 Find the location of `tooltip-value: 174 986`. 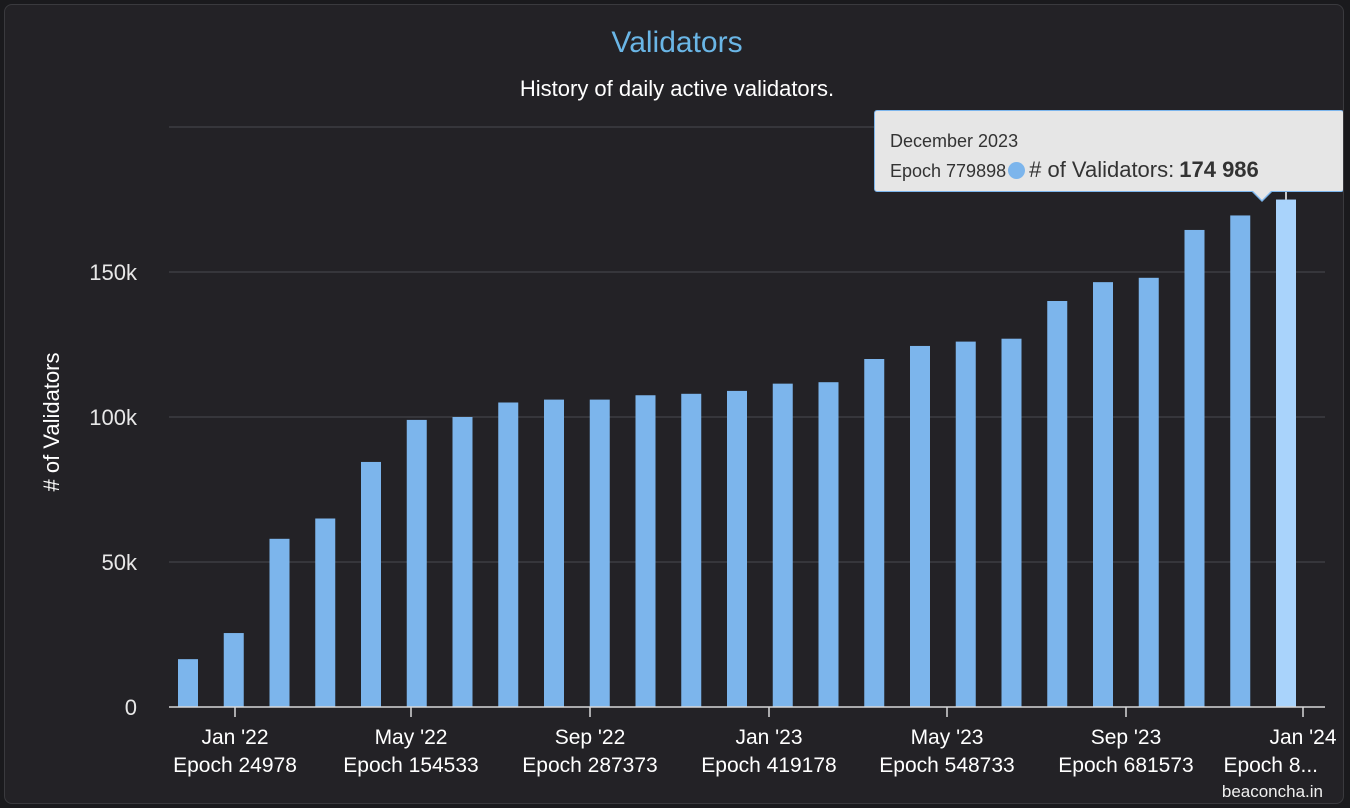

tooltip-value: 174 986 is located at coordinates (1219, 169).